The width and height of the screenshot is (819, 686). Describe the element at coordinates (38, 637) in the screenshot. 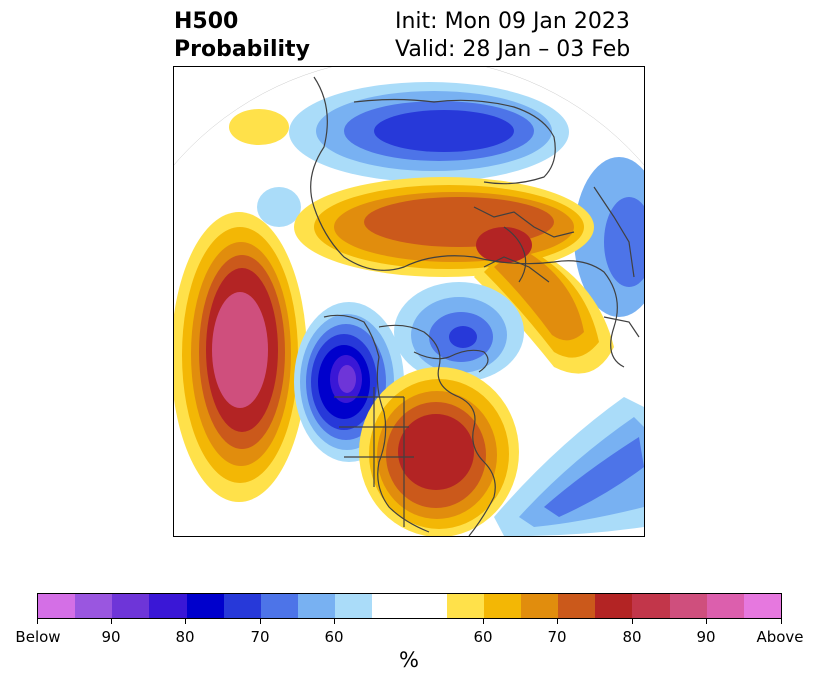

I see `colorbar-tick-label: Below` at that location.